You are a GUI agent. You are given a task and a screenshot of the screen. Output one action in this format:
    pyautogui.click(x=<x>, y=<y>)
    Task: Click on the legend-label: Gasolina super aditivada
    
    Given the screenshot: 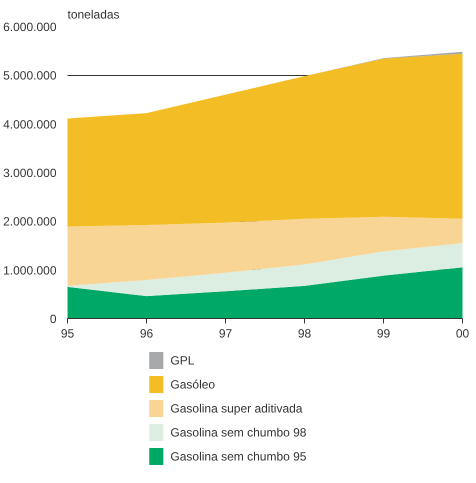 What is the action you would take?
    pyautogui.click(x=236, y=409)
    